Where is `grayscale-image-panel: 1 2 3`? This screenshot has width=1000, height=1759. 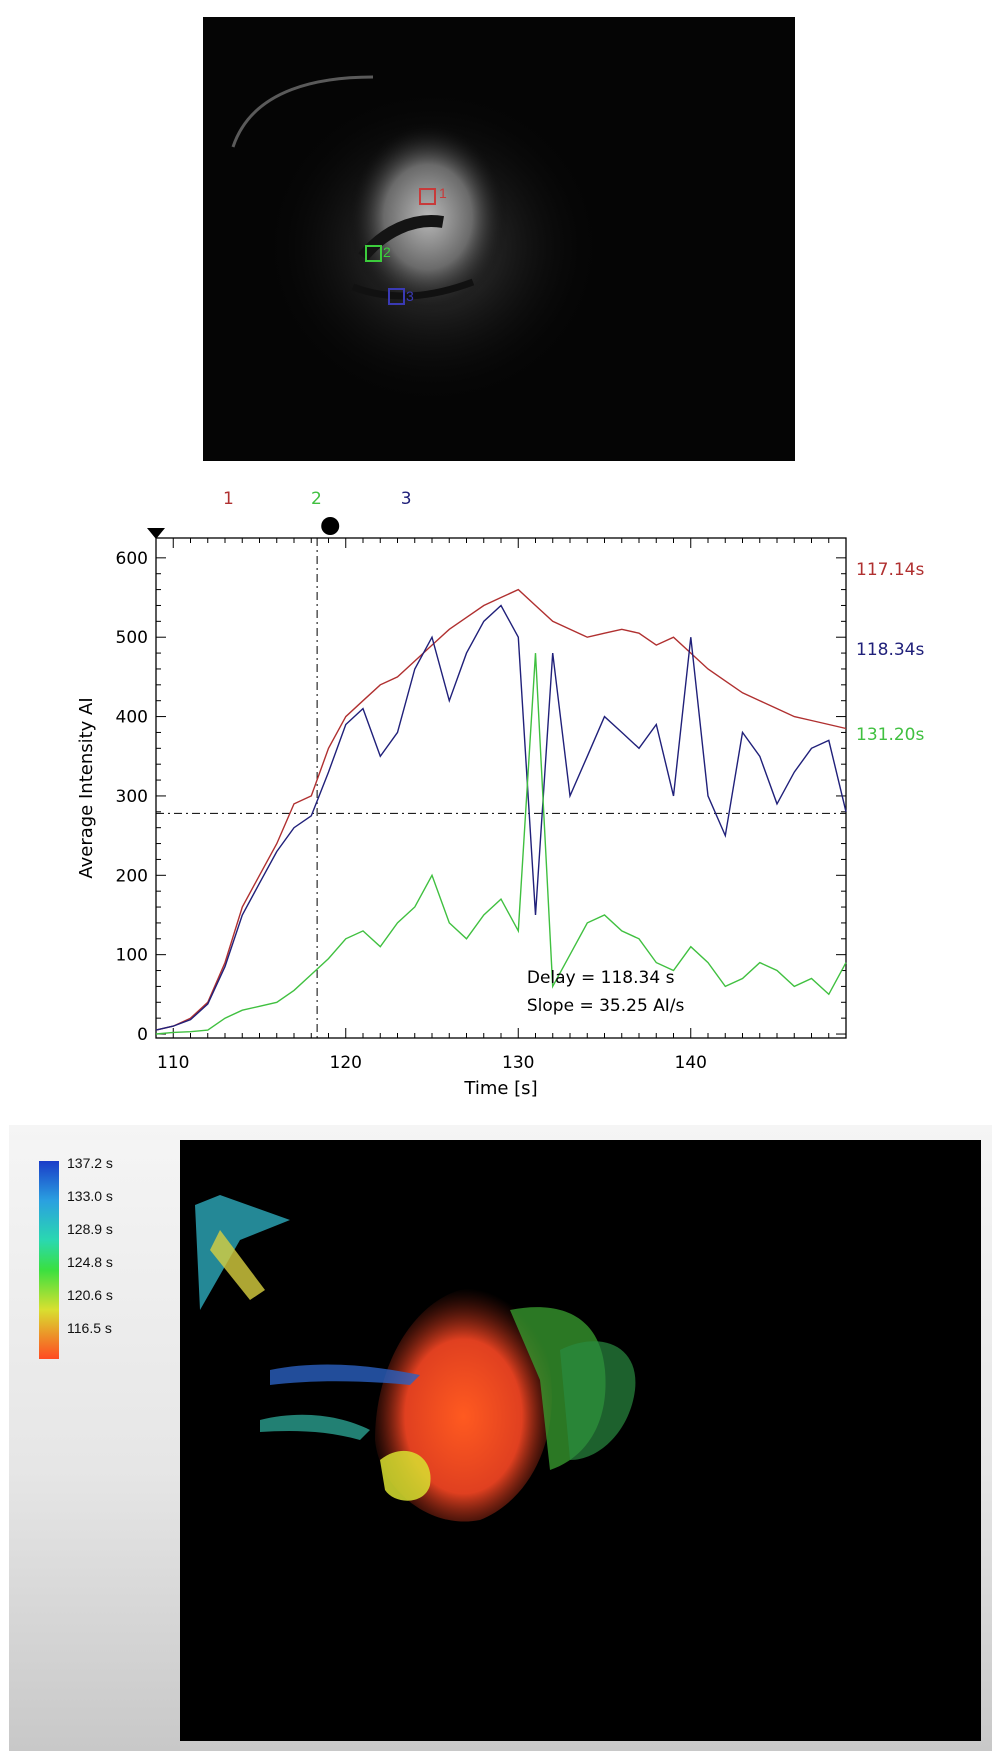 grayscale-image-panel: 1 2 3 is located at coordinates (499, 239).